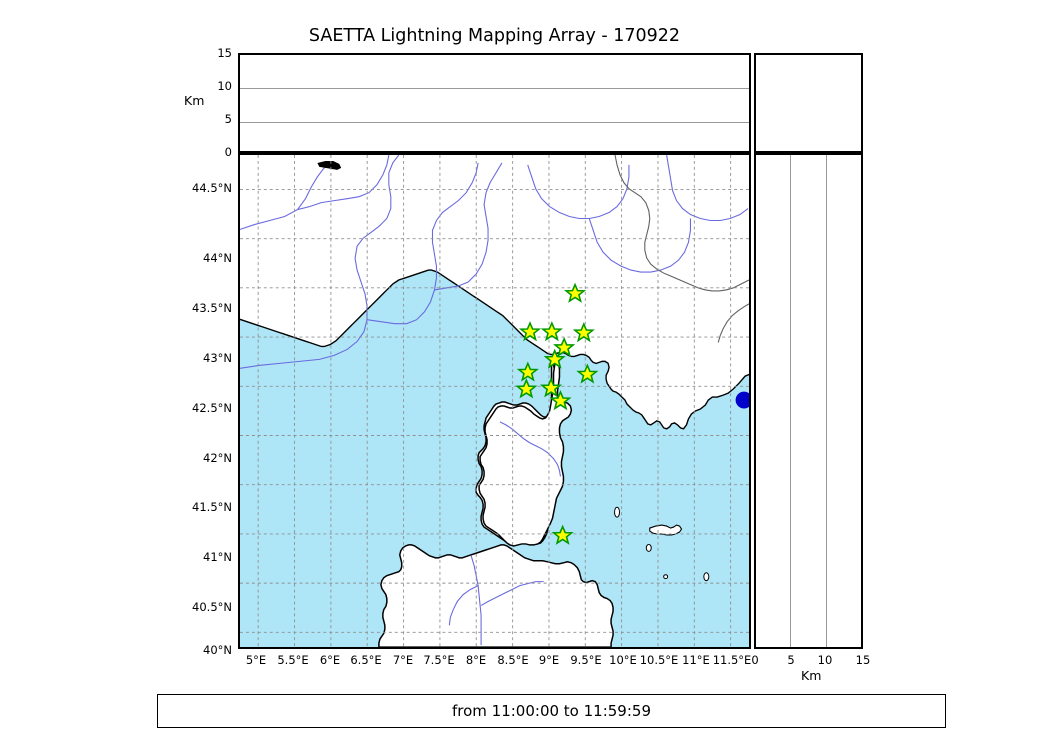 Image resolution: width=1050 pixels, height=750 pixels. I want to click on gridline-5km, so click(494, 122).